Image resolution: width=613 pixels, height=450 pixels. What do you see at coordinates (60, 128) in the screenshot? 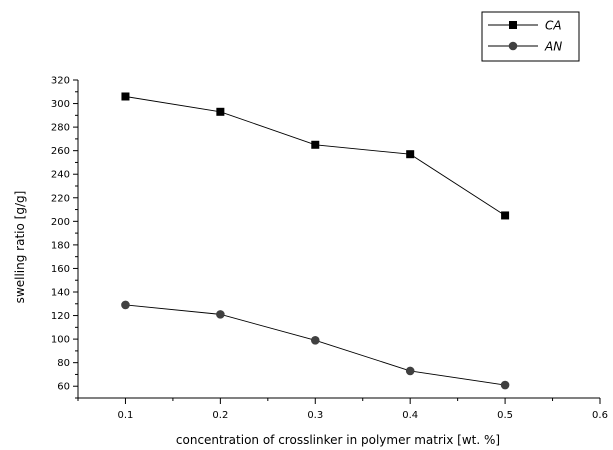
I see `y-tick-label: 280` at bounding box center [60, 128].